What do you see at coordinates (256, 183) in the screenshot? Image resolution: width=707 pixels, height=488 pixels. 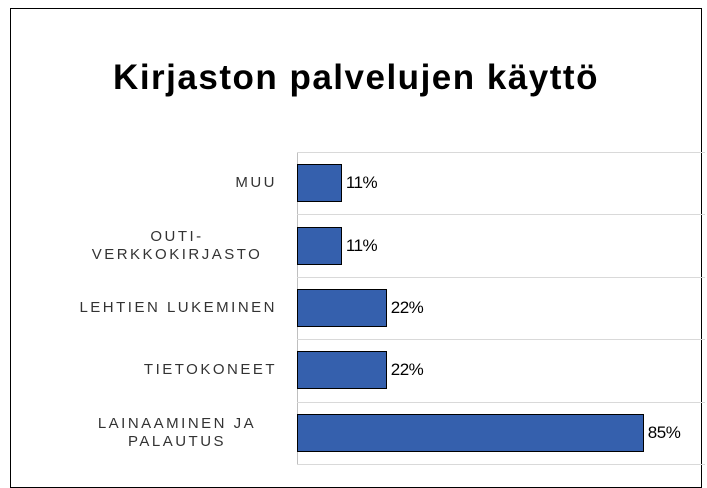 I see `category-label: MUU` at bounding box center [256, 183].